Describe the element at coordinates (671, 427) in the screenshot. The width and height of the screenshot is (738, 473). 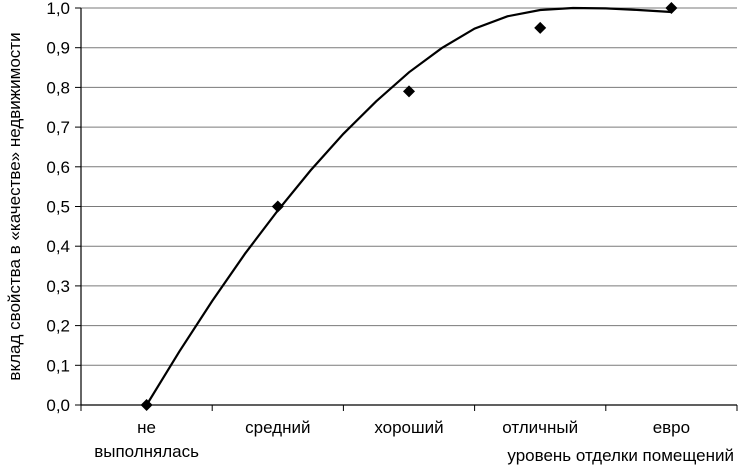
I see `x-tick-label: евро` at that location.